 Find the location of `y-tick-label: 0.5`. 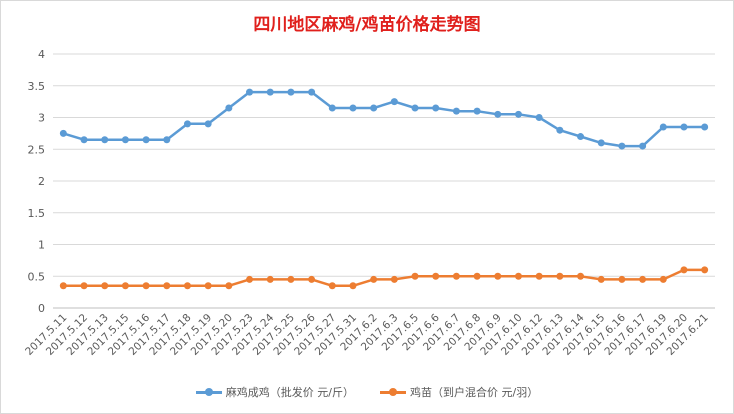

y-tick-label: 0.5 is located at coordinates (37, 276).